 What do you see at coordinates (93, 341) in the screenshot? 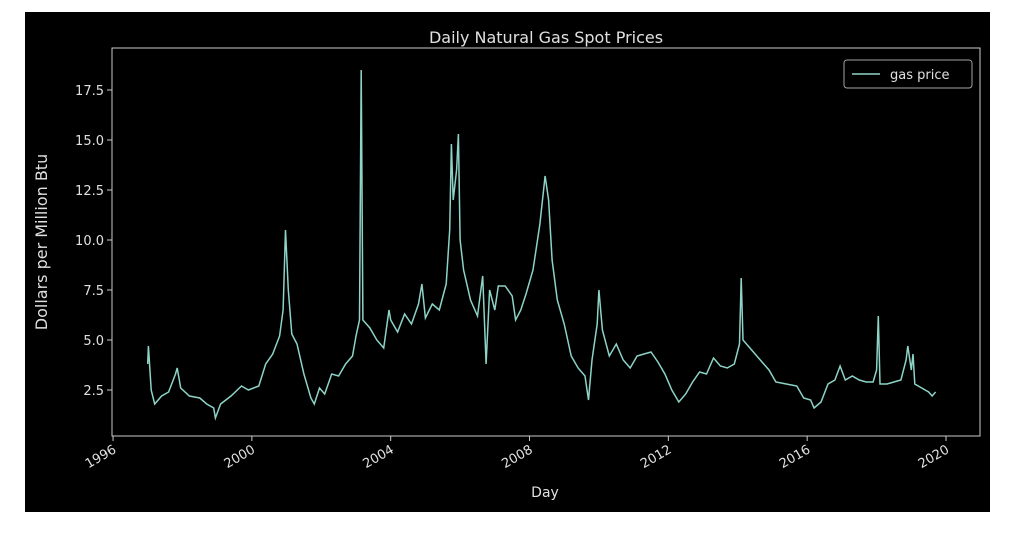
I see `y-tick-label: 5.0` at bounding box center [93, 341].